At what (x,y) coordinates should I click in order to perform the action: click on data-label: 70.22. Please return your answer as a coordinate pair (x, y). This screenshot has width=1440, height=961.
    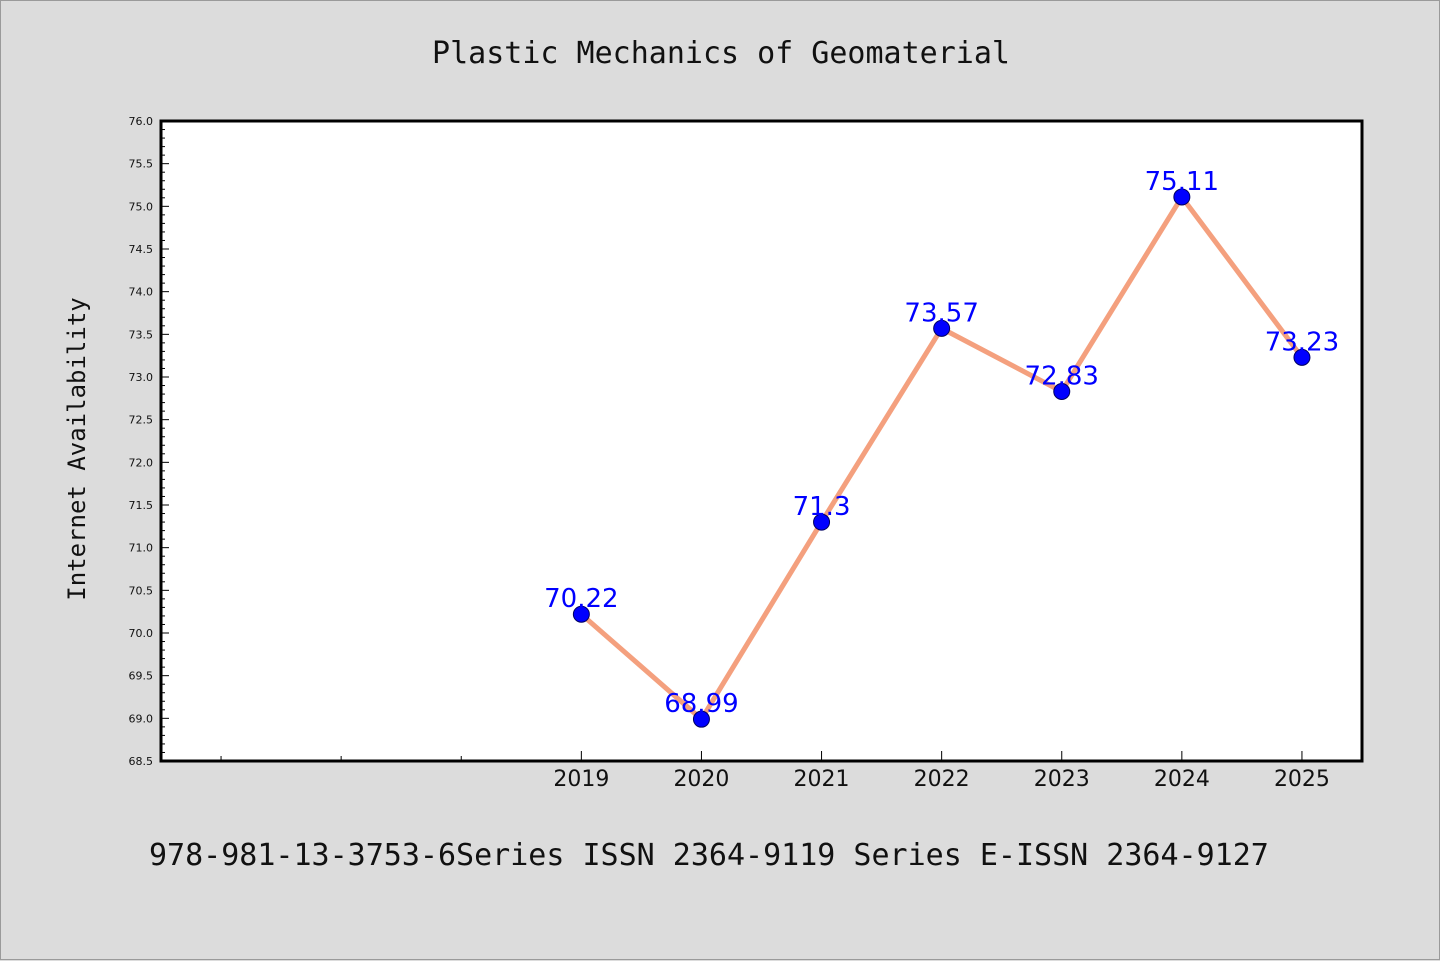
    Looking at the image, I should click on (581, 599).